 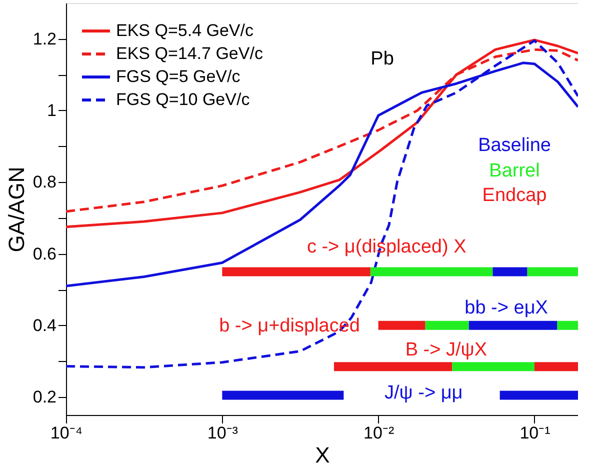 What do you see at coordinates (423, 393) in the screenshot?
I see `annotation: J/ψ -> μμ` at bounding box center [423, 393].